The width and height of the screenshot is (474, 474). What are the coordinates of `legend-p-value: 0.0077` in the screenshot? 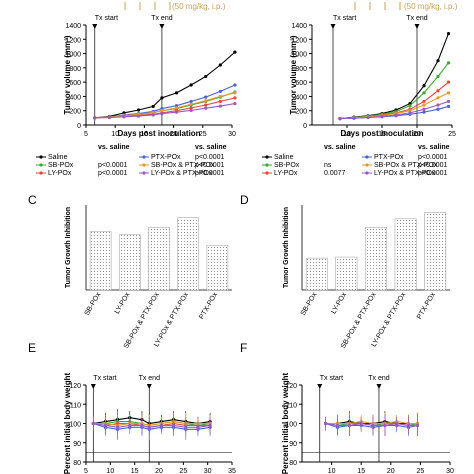 It's located at (335, 173).